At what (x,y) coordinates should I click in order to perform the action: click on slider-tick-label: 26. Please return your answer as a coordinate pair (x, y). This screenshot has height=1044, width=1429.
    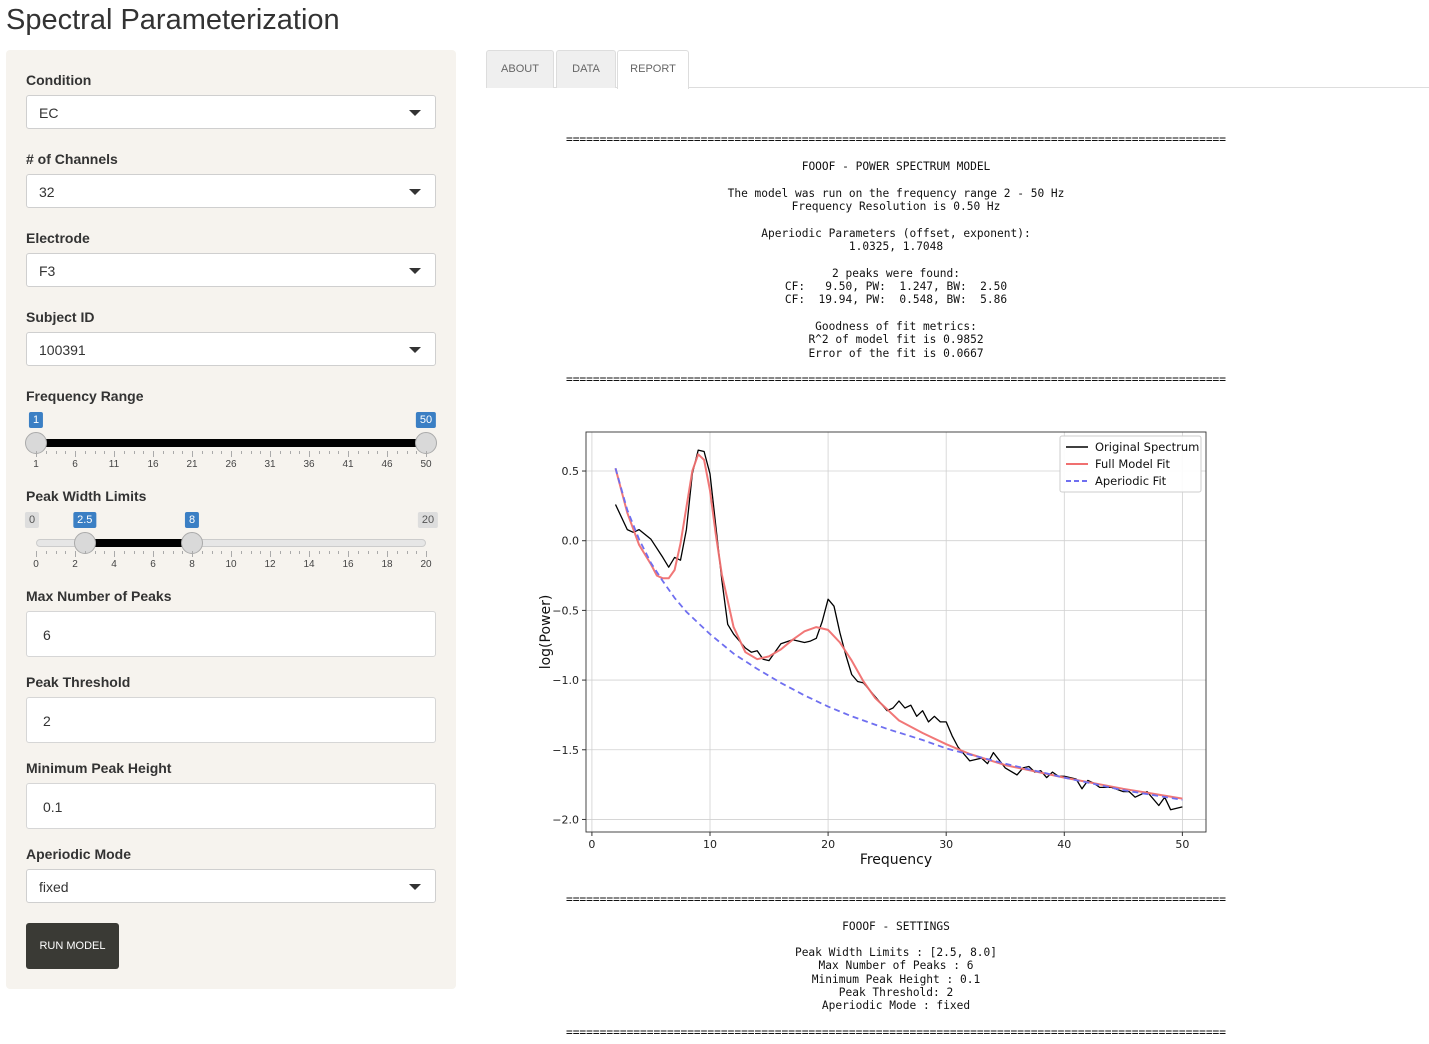
    Looking at the image, I should click on (231, 464).